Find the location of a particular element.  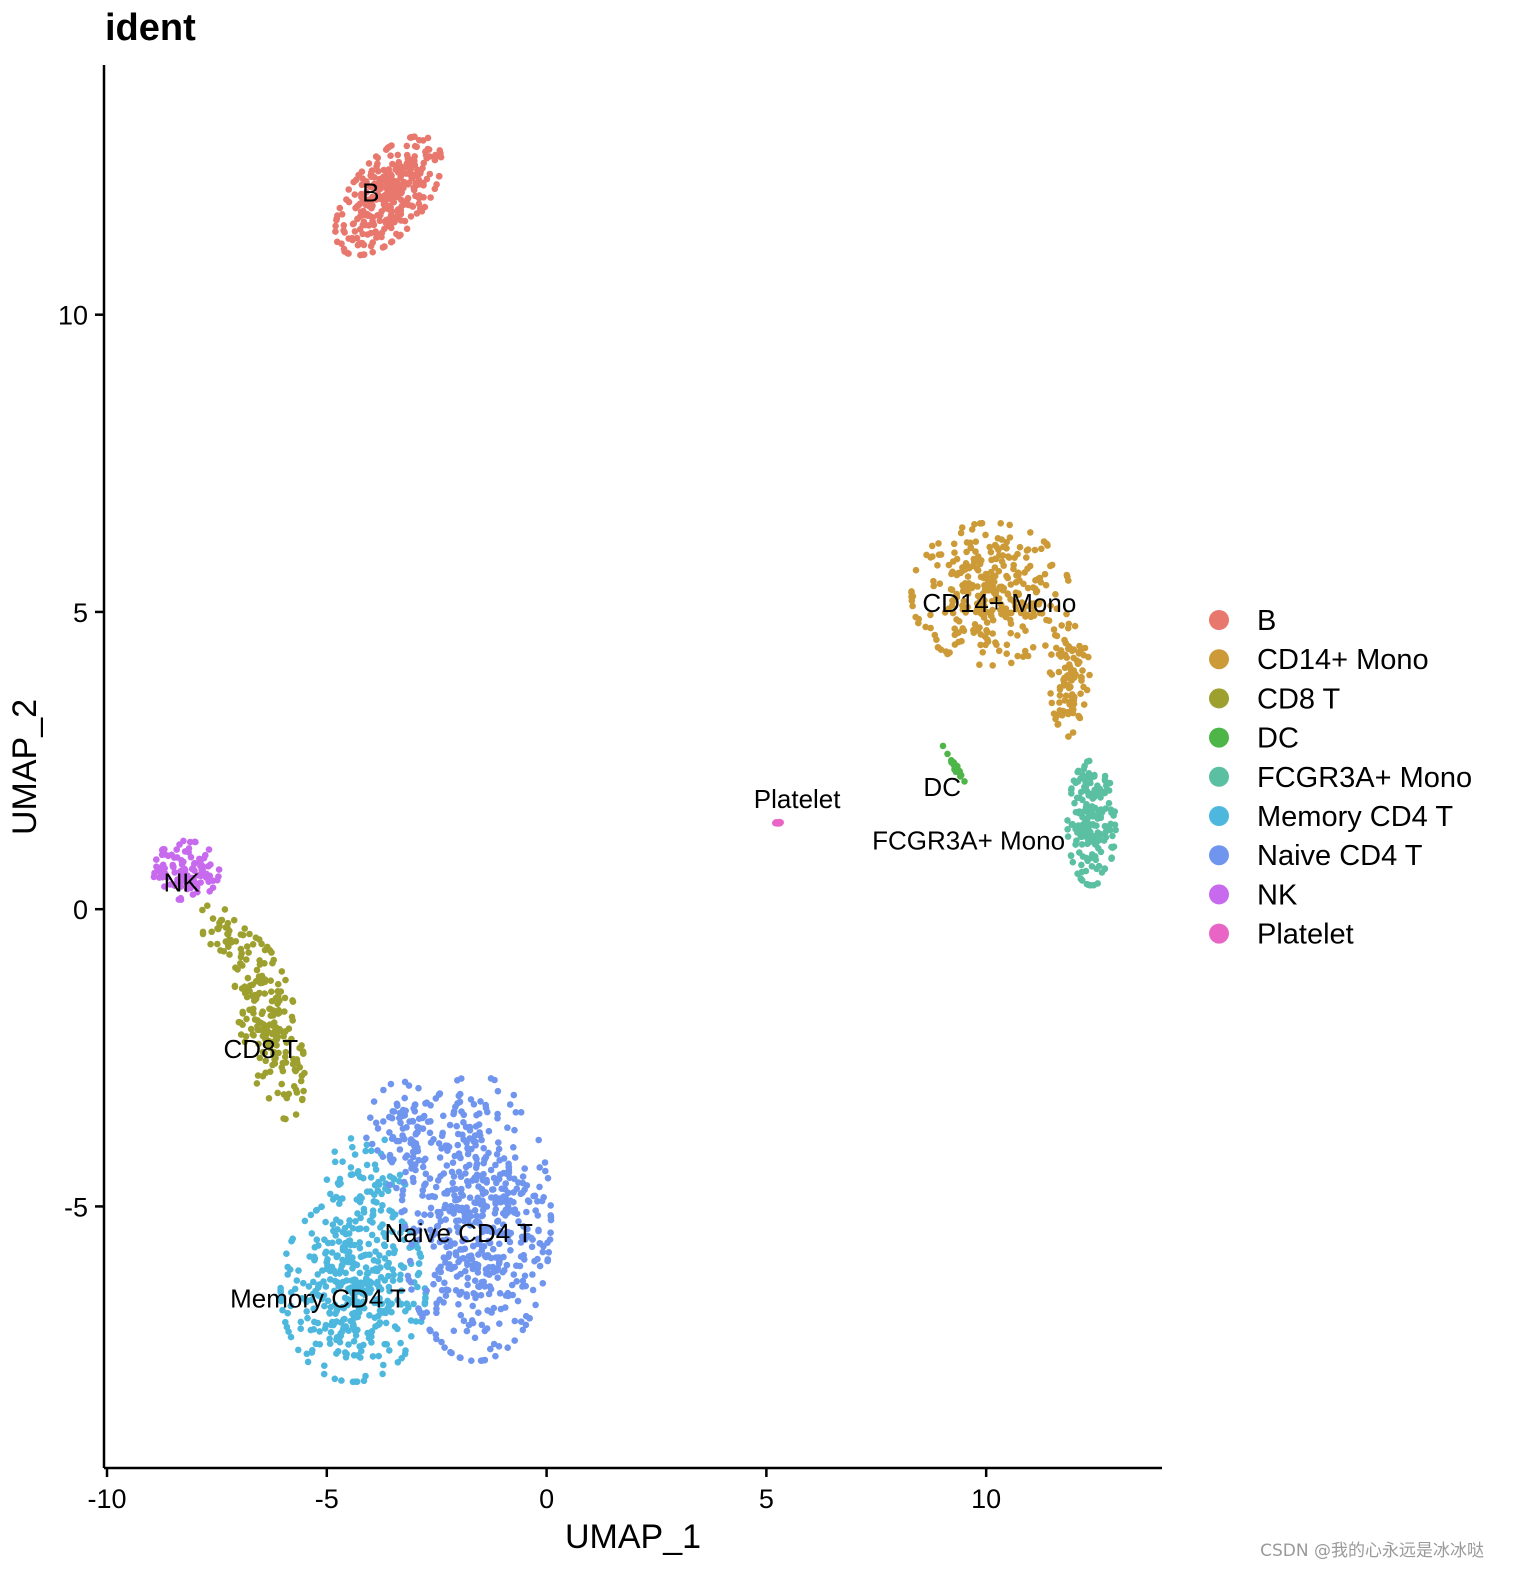

series-b is located at coordinates (388, 196).